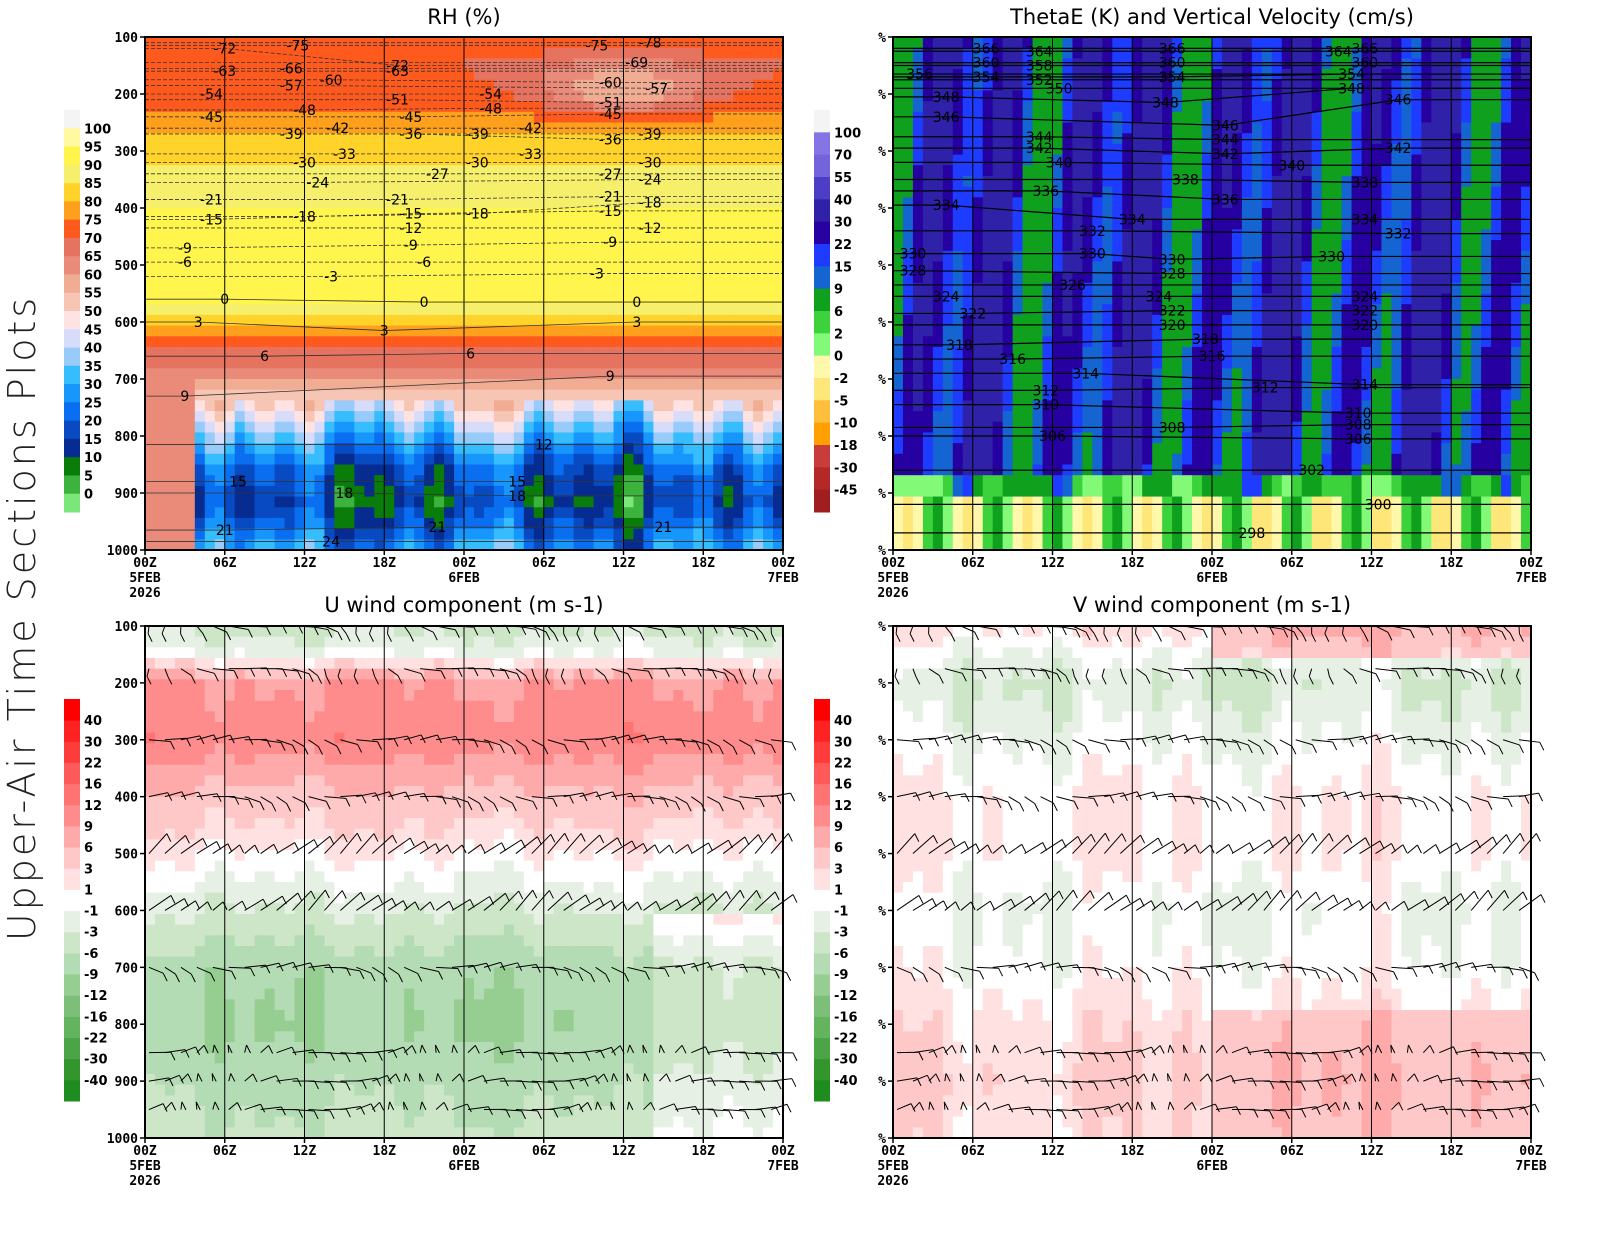  I want to click on contour-label: -57, so click(656, 89).